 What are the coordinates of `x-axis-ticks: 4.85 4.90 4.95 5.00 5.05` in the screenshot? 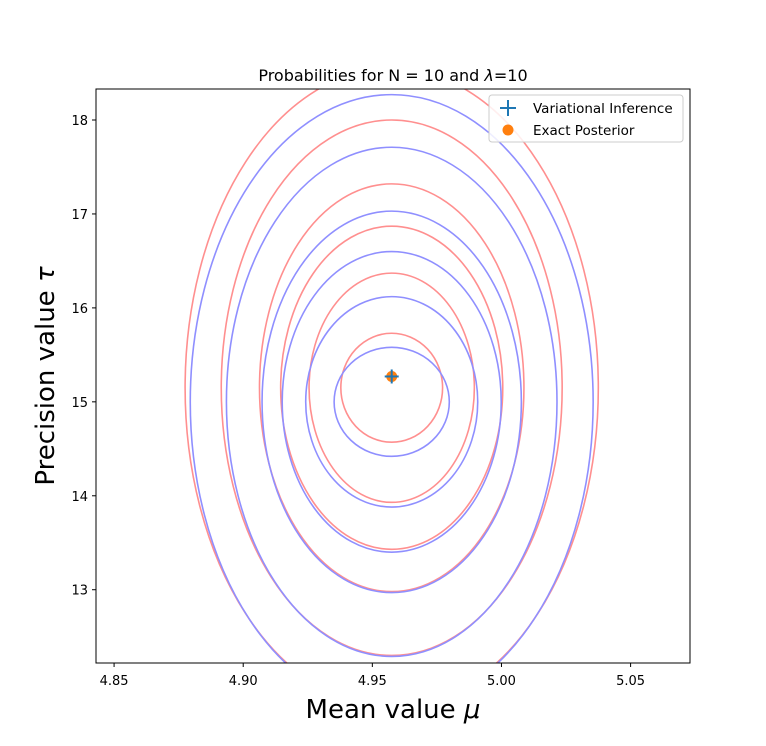 It's located at (372, 676).